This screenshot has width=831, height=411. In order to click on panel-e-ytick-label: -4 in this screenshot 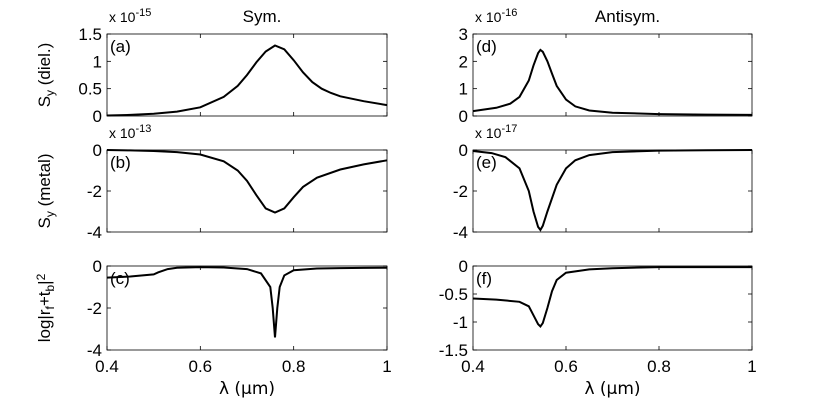, I will do `click(460, 232)`.